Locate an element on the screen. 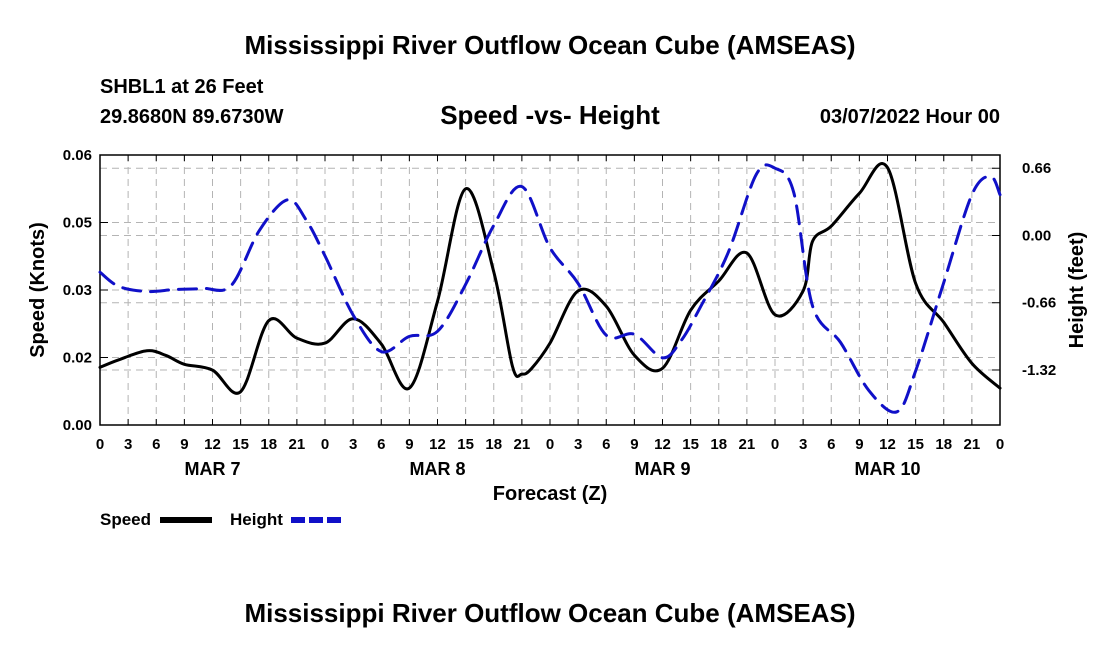  station-coordinates: 29.8680N 89.6730W is located at coordinates (192, 117).